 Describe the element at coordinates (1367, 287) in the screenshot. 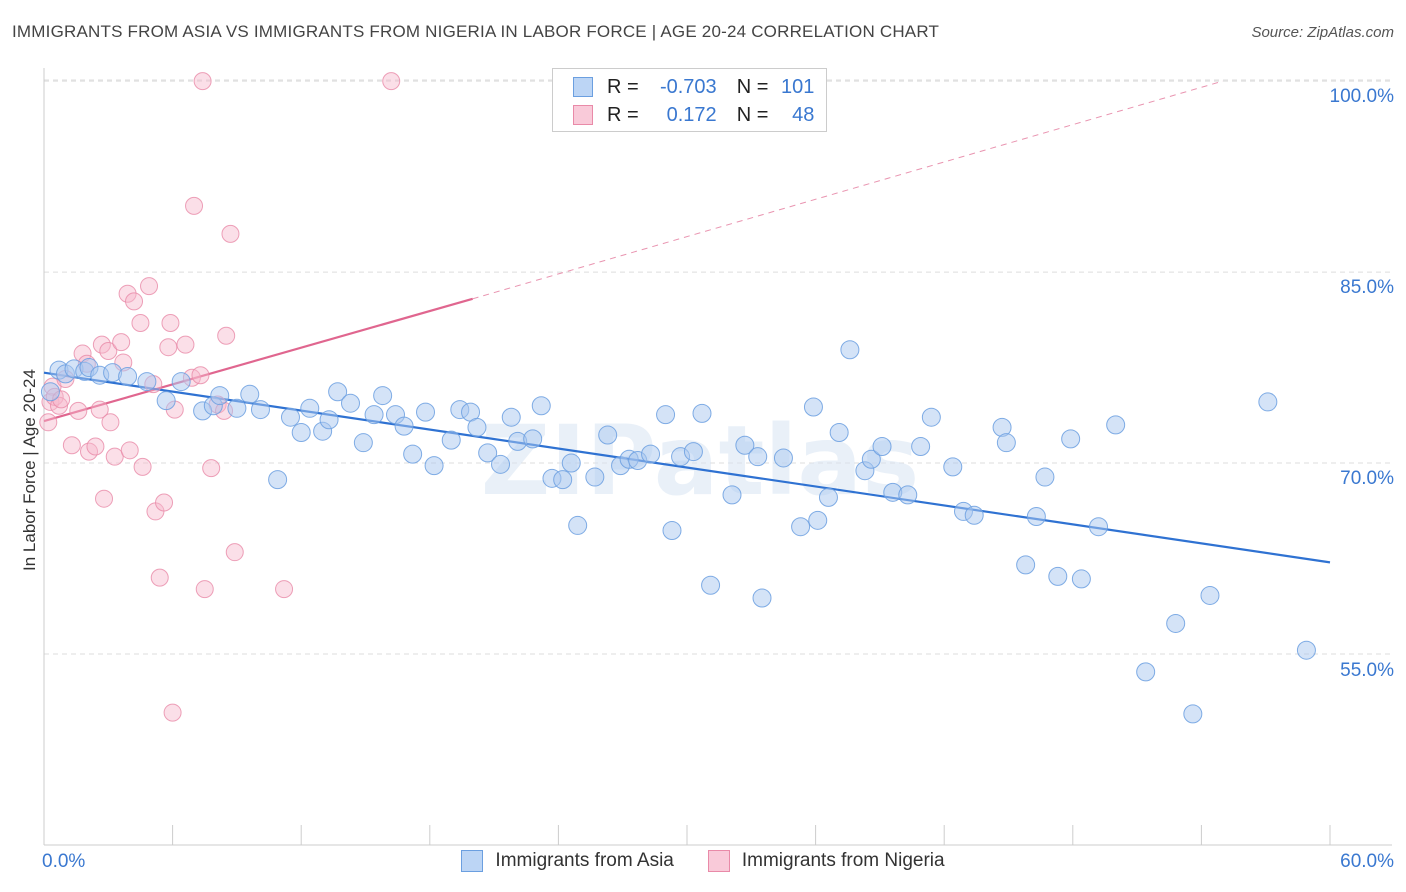

I see `y-tick-label: 85.0%` at that location.